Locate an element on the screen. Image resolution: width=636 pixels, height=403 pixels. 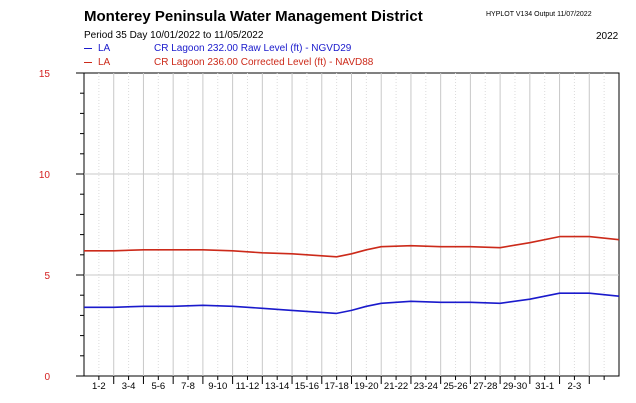
x-tick-label: 17-18 is located at coordinates (336, 386).